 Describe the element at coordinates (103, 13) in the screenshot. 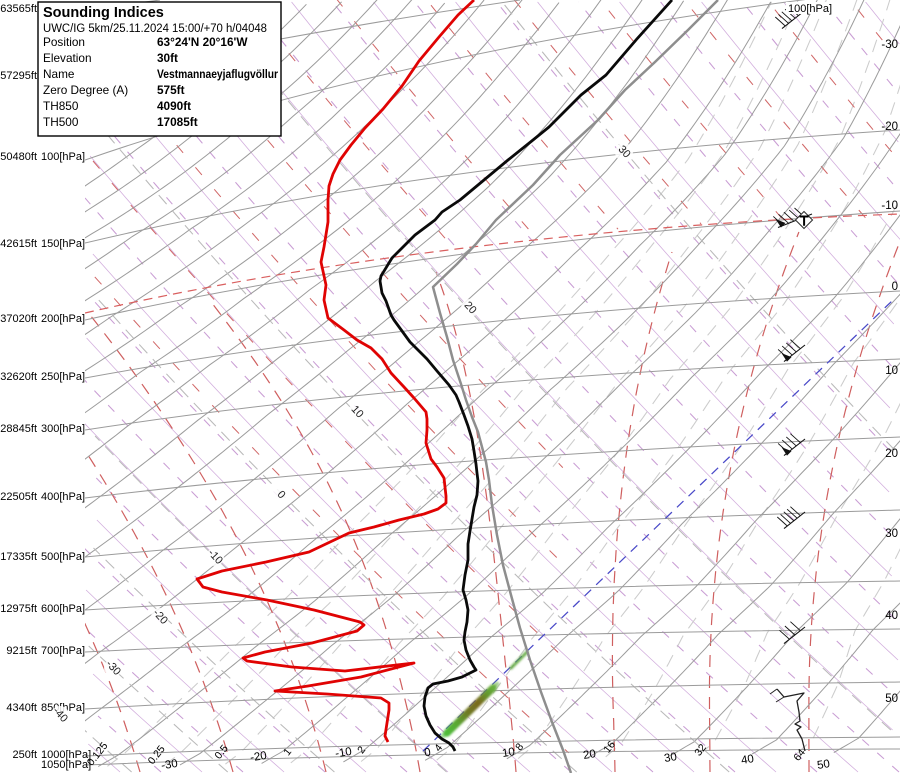

I see `svg-text: Sounding Indices` at that location.